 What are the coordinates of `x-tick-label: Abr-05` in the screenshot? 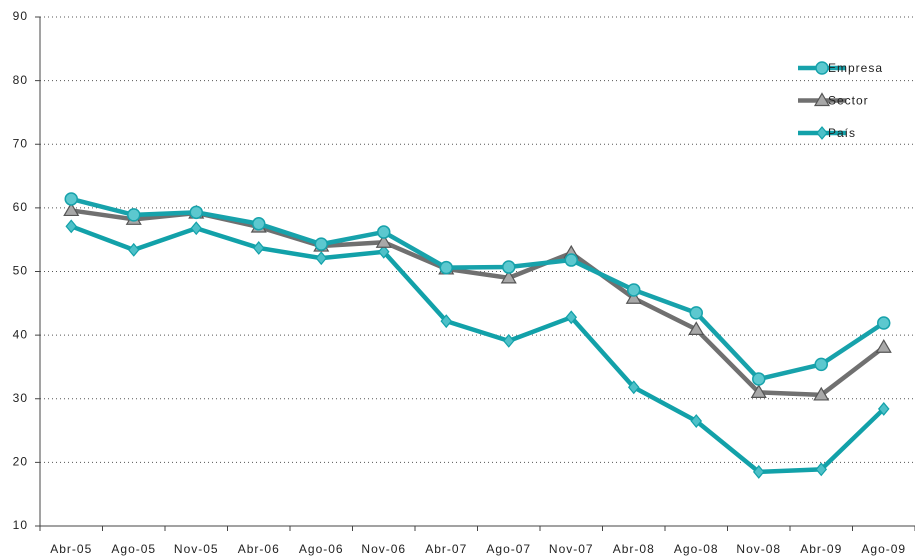 It's located at (71, 549).